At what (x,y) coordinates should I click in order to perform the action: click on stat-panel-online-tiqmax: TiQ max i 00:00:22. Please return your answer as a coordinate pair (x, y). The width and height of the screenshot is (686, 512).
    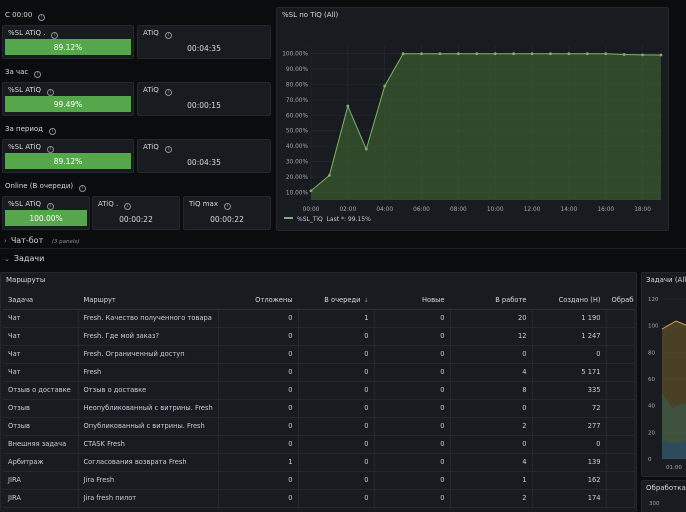
    Looking at the image, I should click on (227, 213).